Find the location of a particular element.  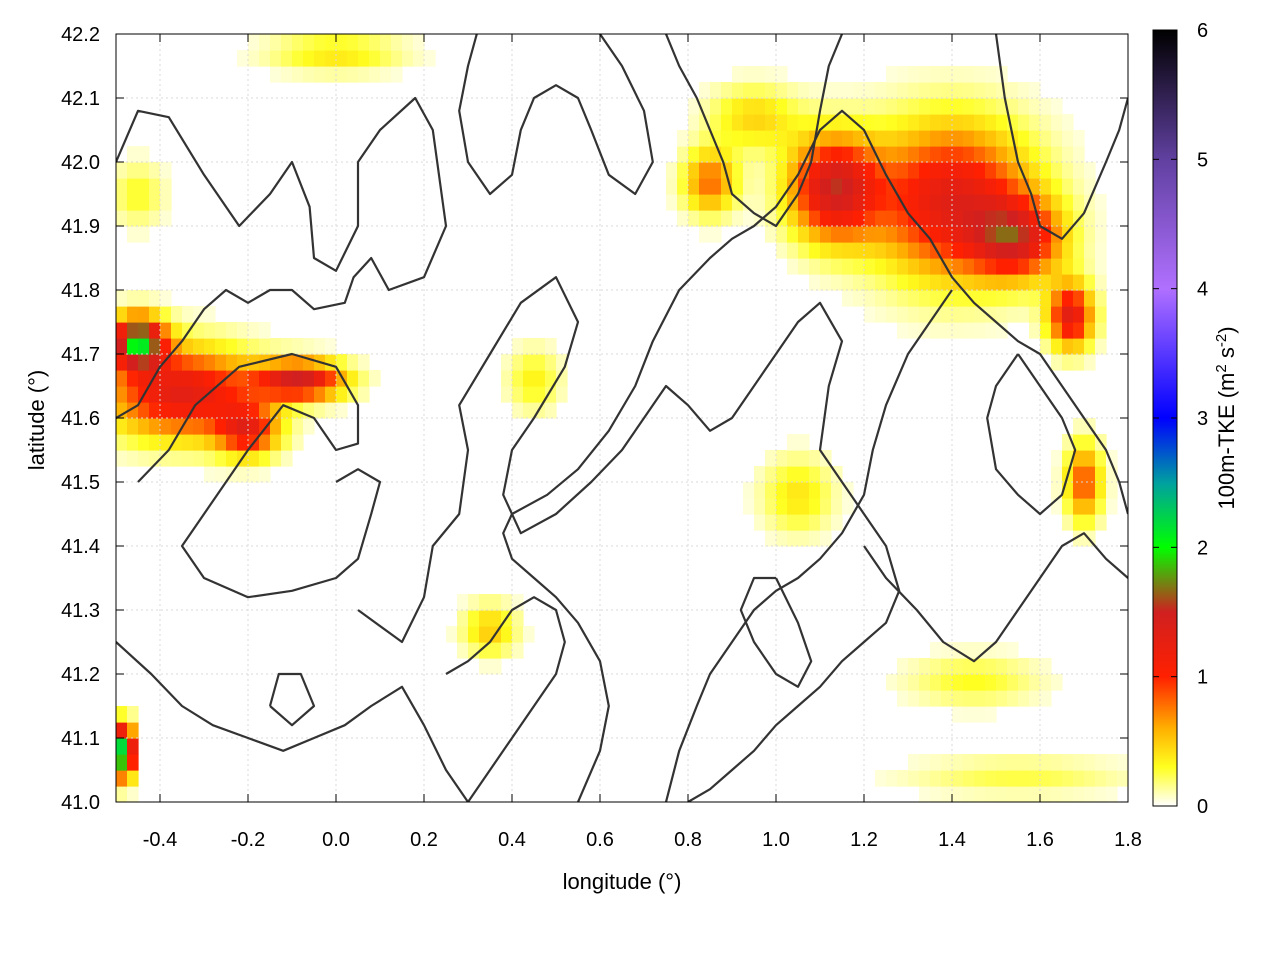

contour-line is located at coordinates (292, 699).